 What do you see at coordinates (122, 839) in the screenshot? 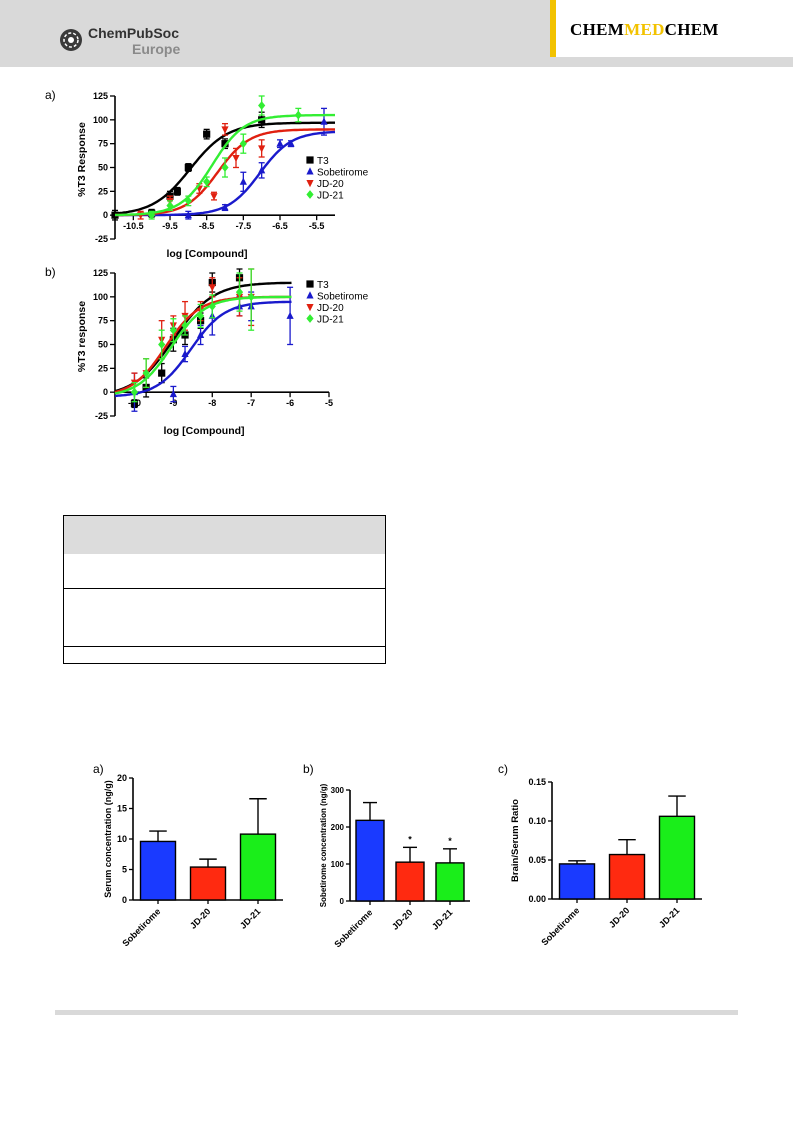
I see `y-tick-label: 10` at bounding box center [122, 839].